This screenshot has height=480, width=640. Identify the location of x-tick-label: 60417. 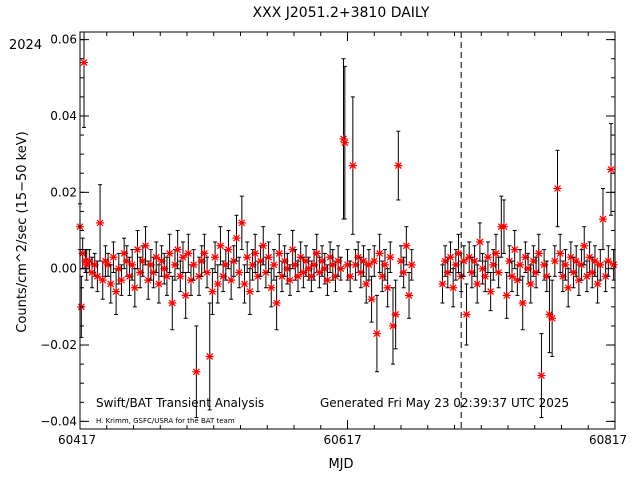
(77, 440).